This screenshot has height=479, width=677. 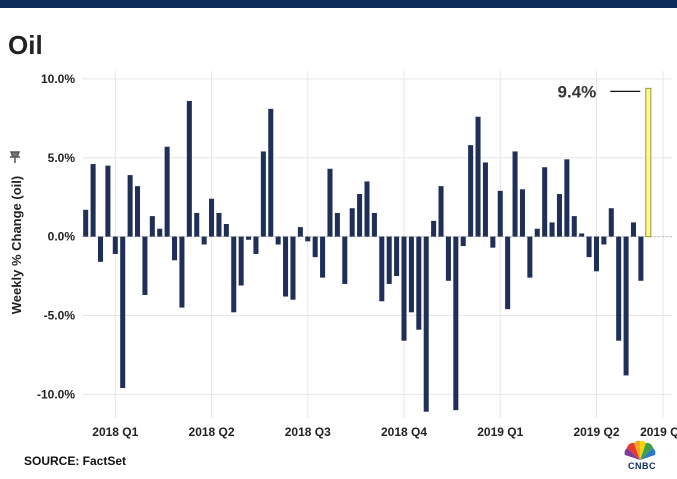 I want to click on x-tick-label: 2018 Q2, so click(x=212, y=432).